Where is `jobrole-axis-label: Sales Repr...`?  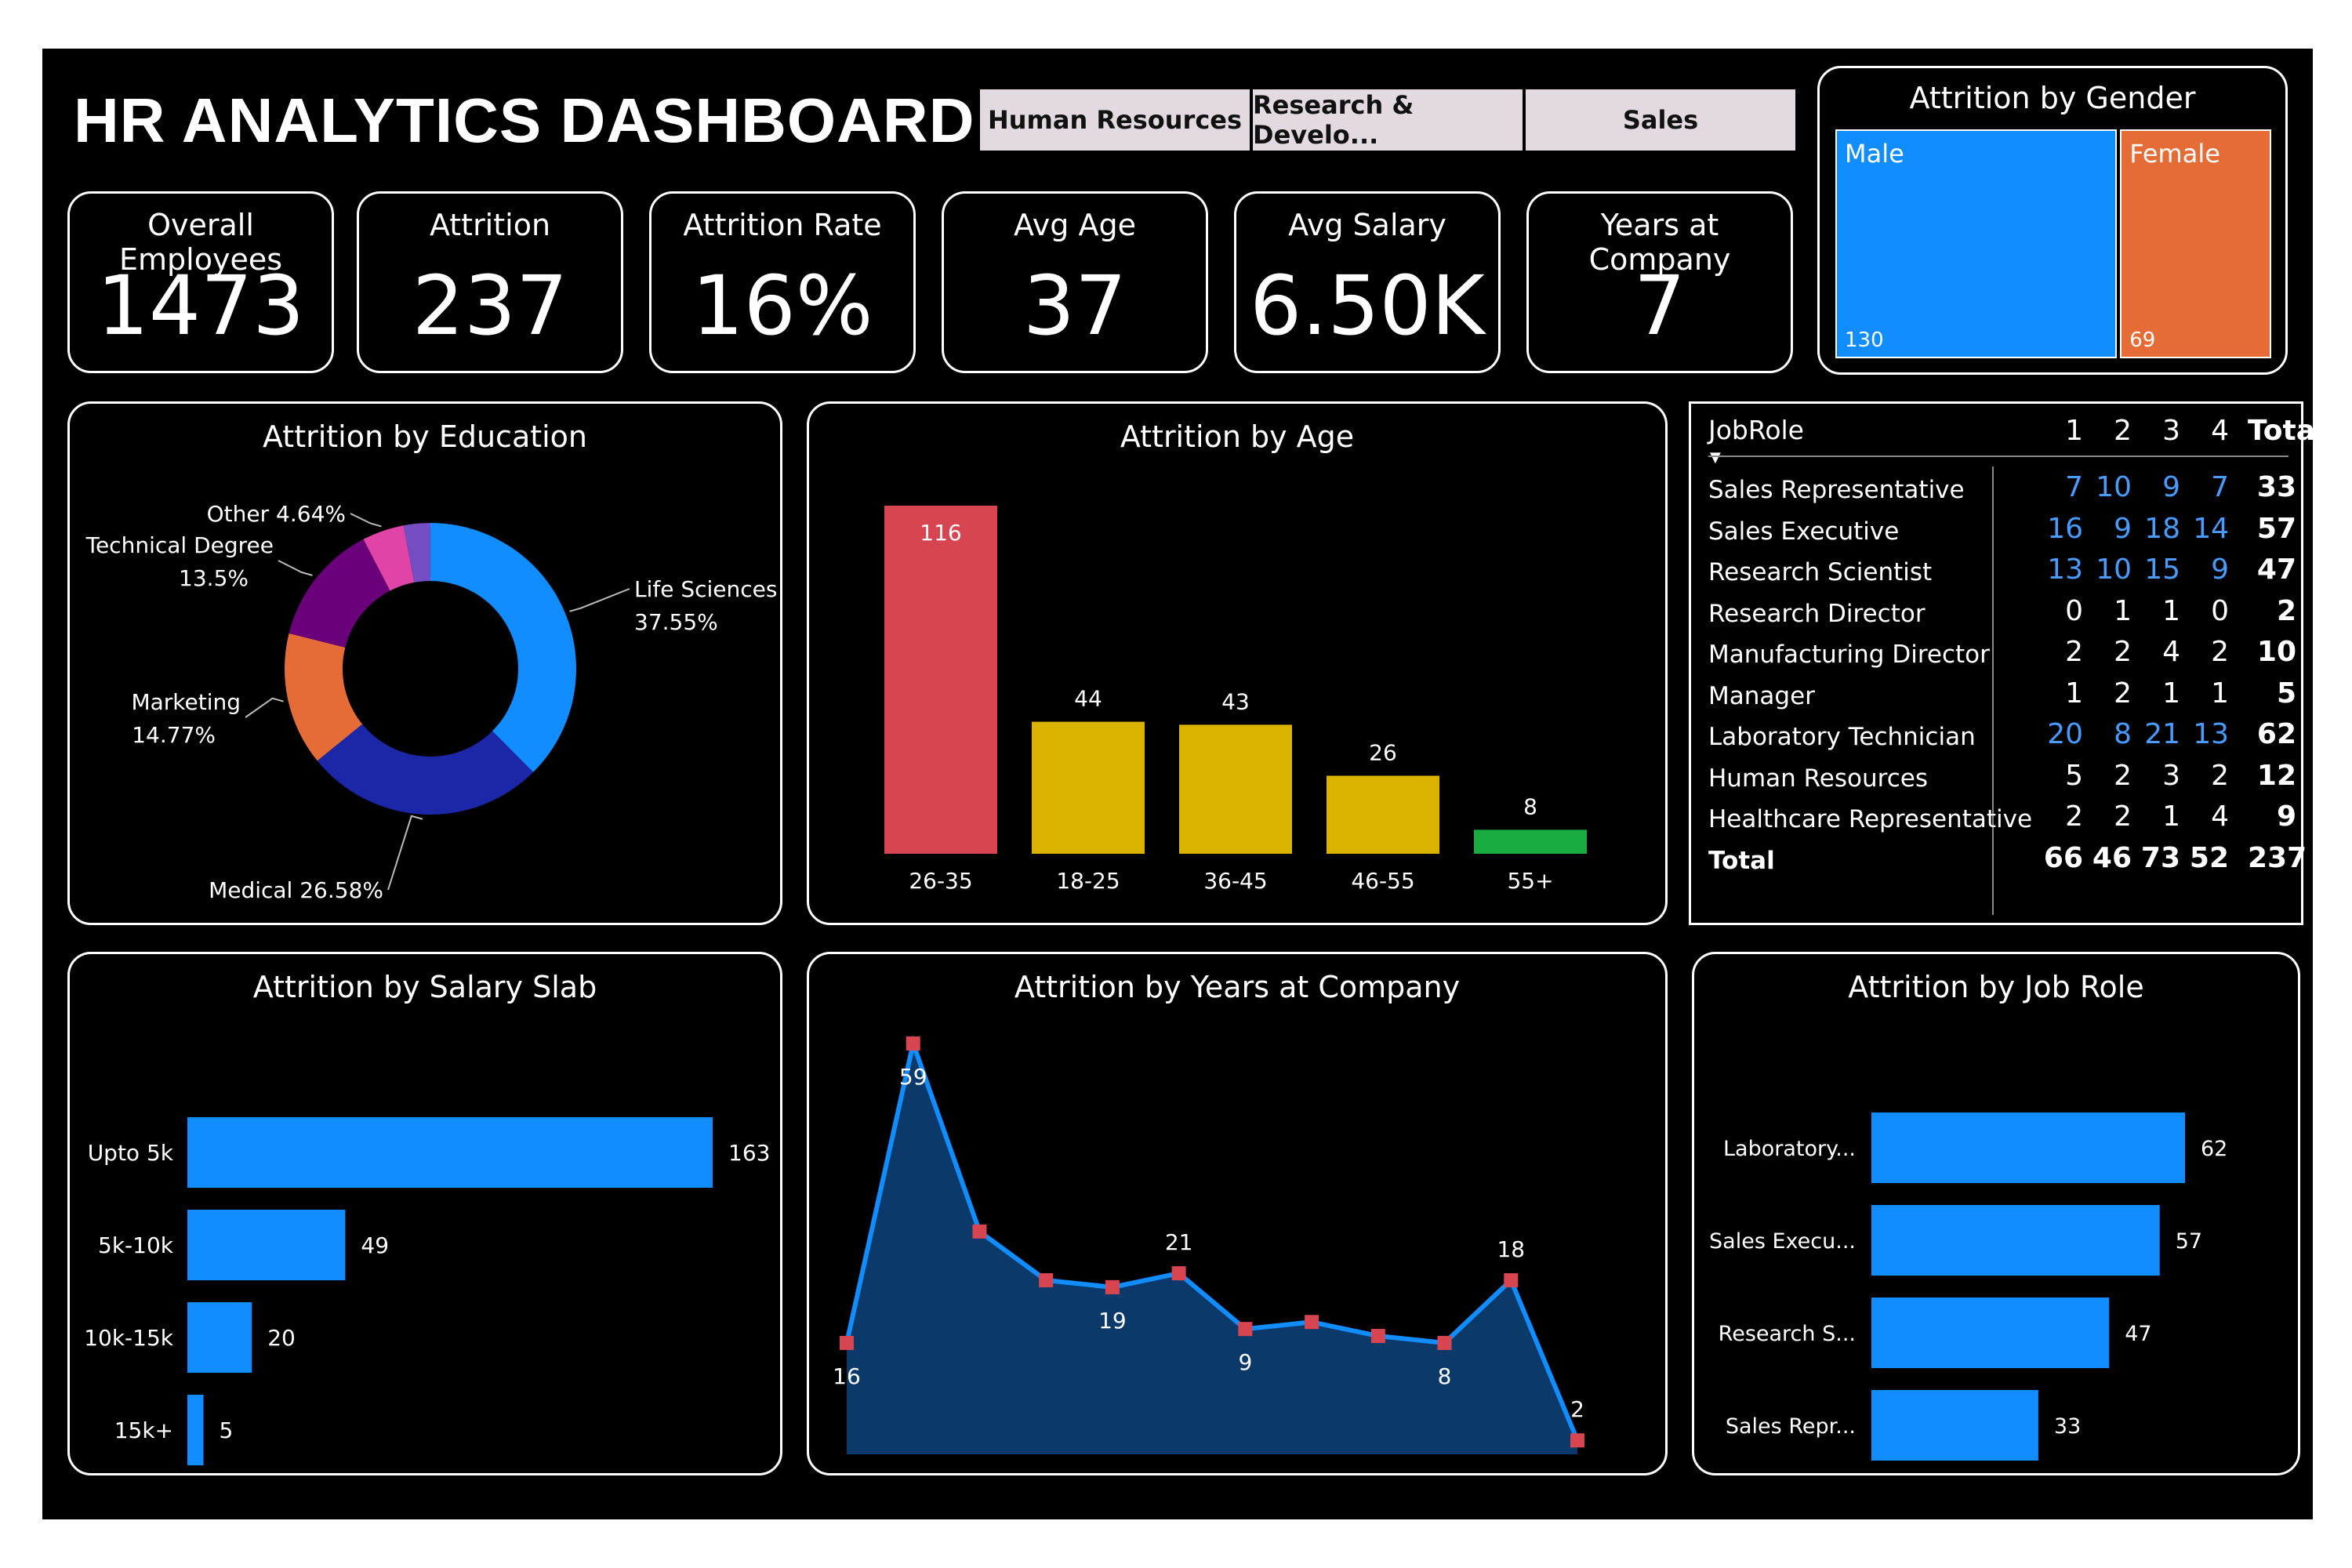
jobrole-axis-label: Sales Repr... is located at coordinates (1791, 1426).